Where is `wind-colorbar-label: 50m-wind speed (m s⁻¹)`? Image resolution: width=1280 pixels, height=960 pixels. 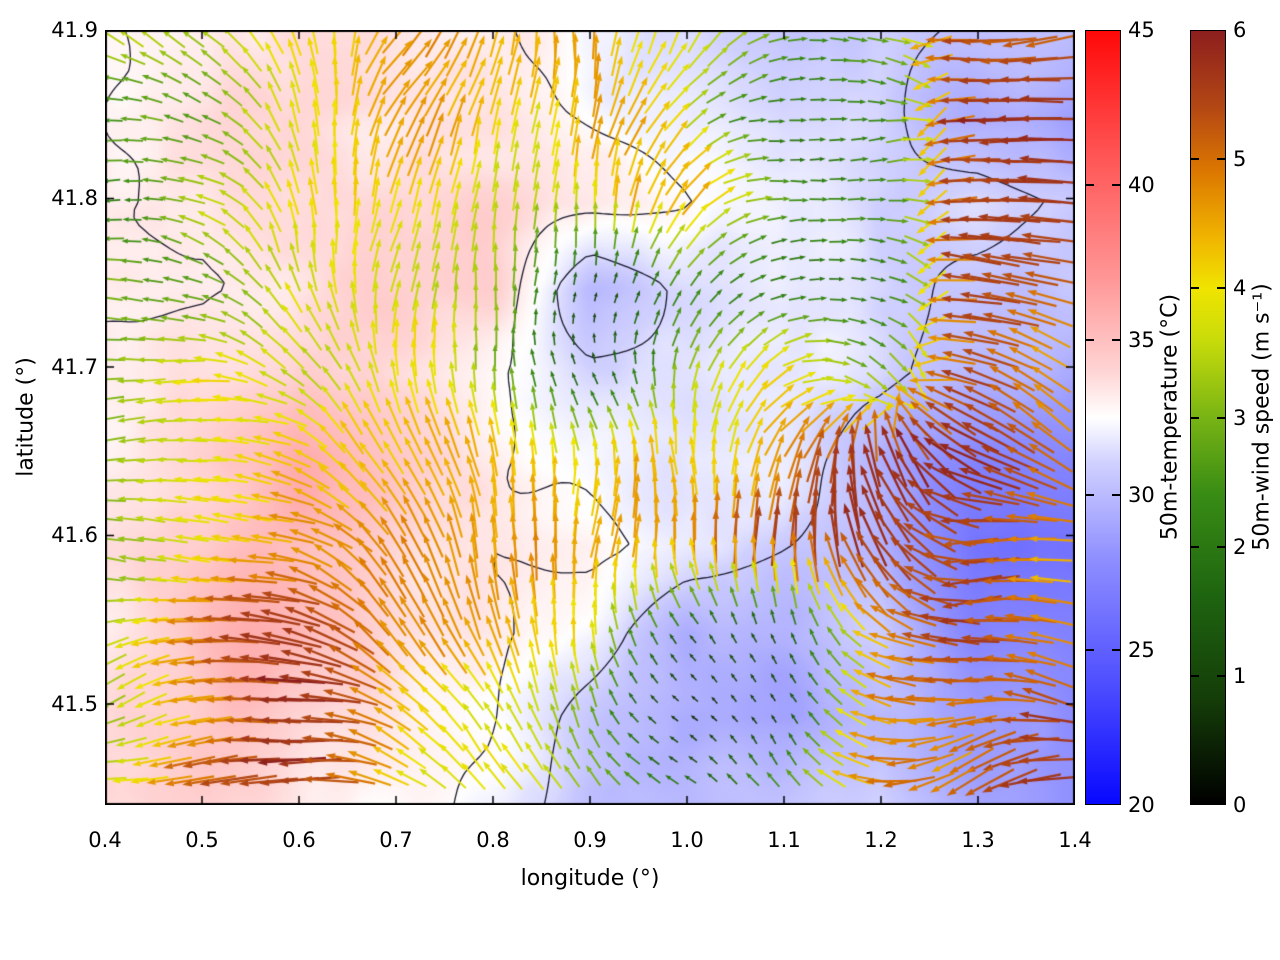 wind-colorbar-label: 50m-wind speed (m s⁻¹) is located at coordinates (1262, 417).